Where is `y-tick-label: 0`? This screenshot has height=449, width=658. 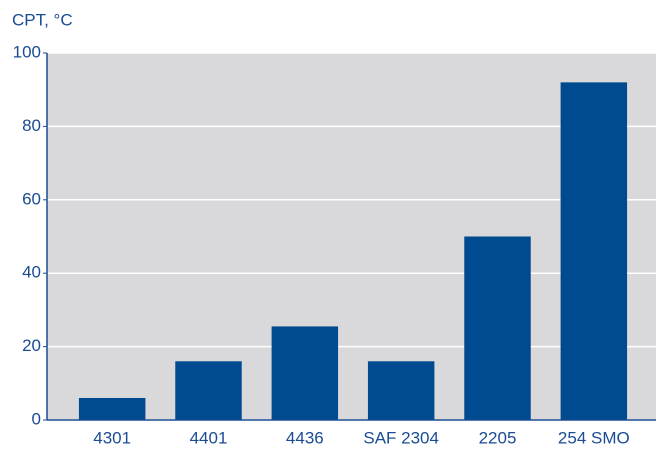
y-tick-label: 0 is located at coordinates (36, 418).